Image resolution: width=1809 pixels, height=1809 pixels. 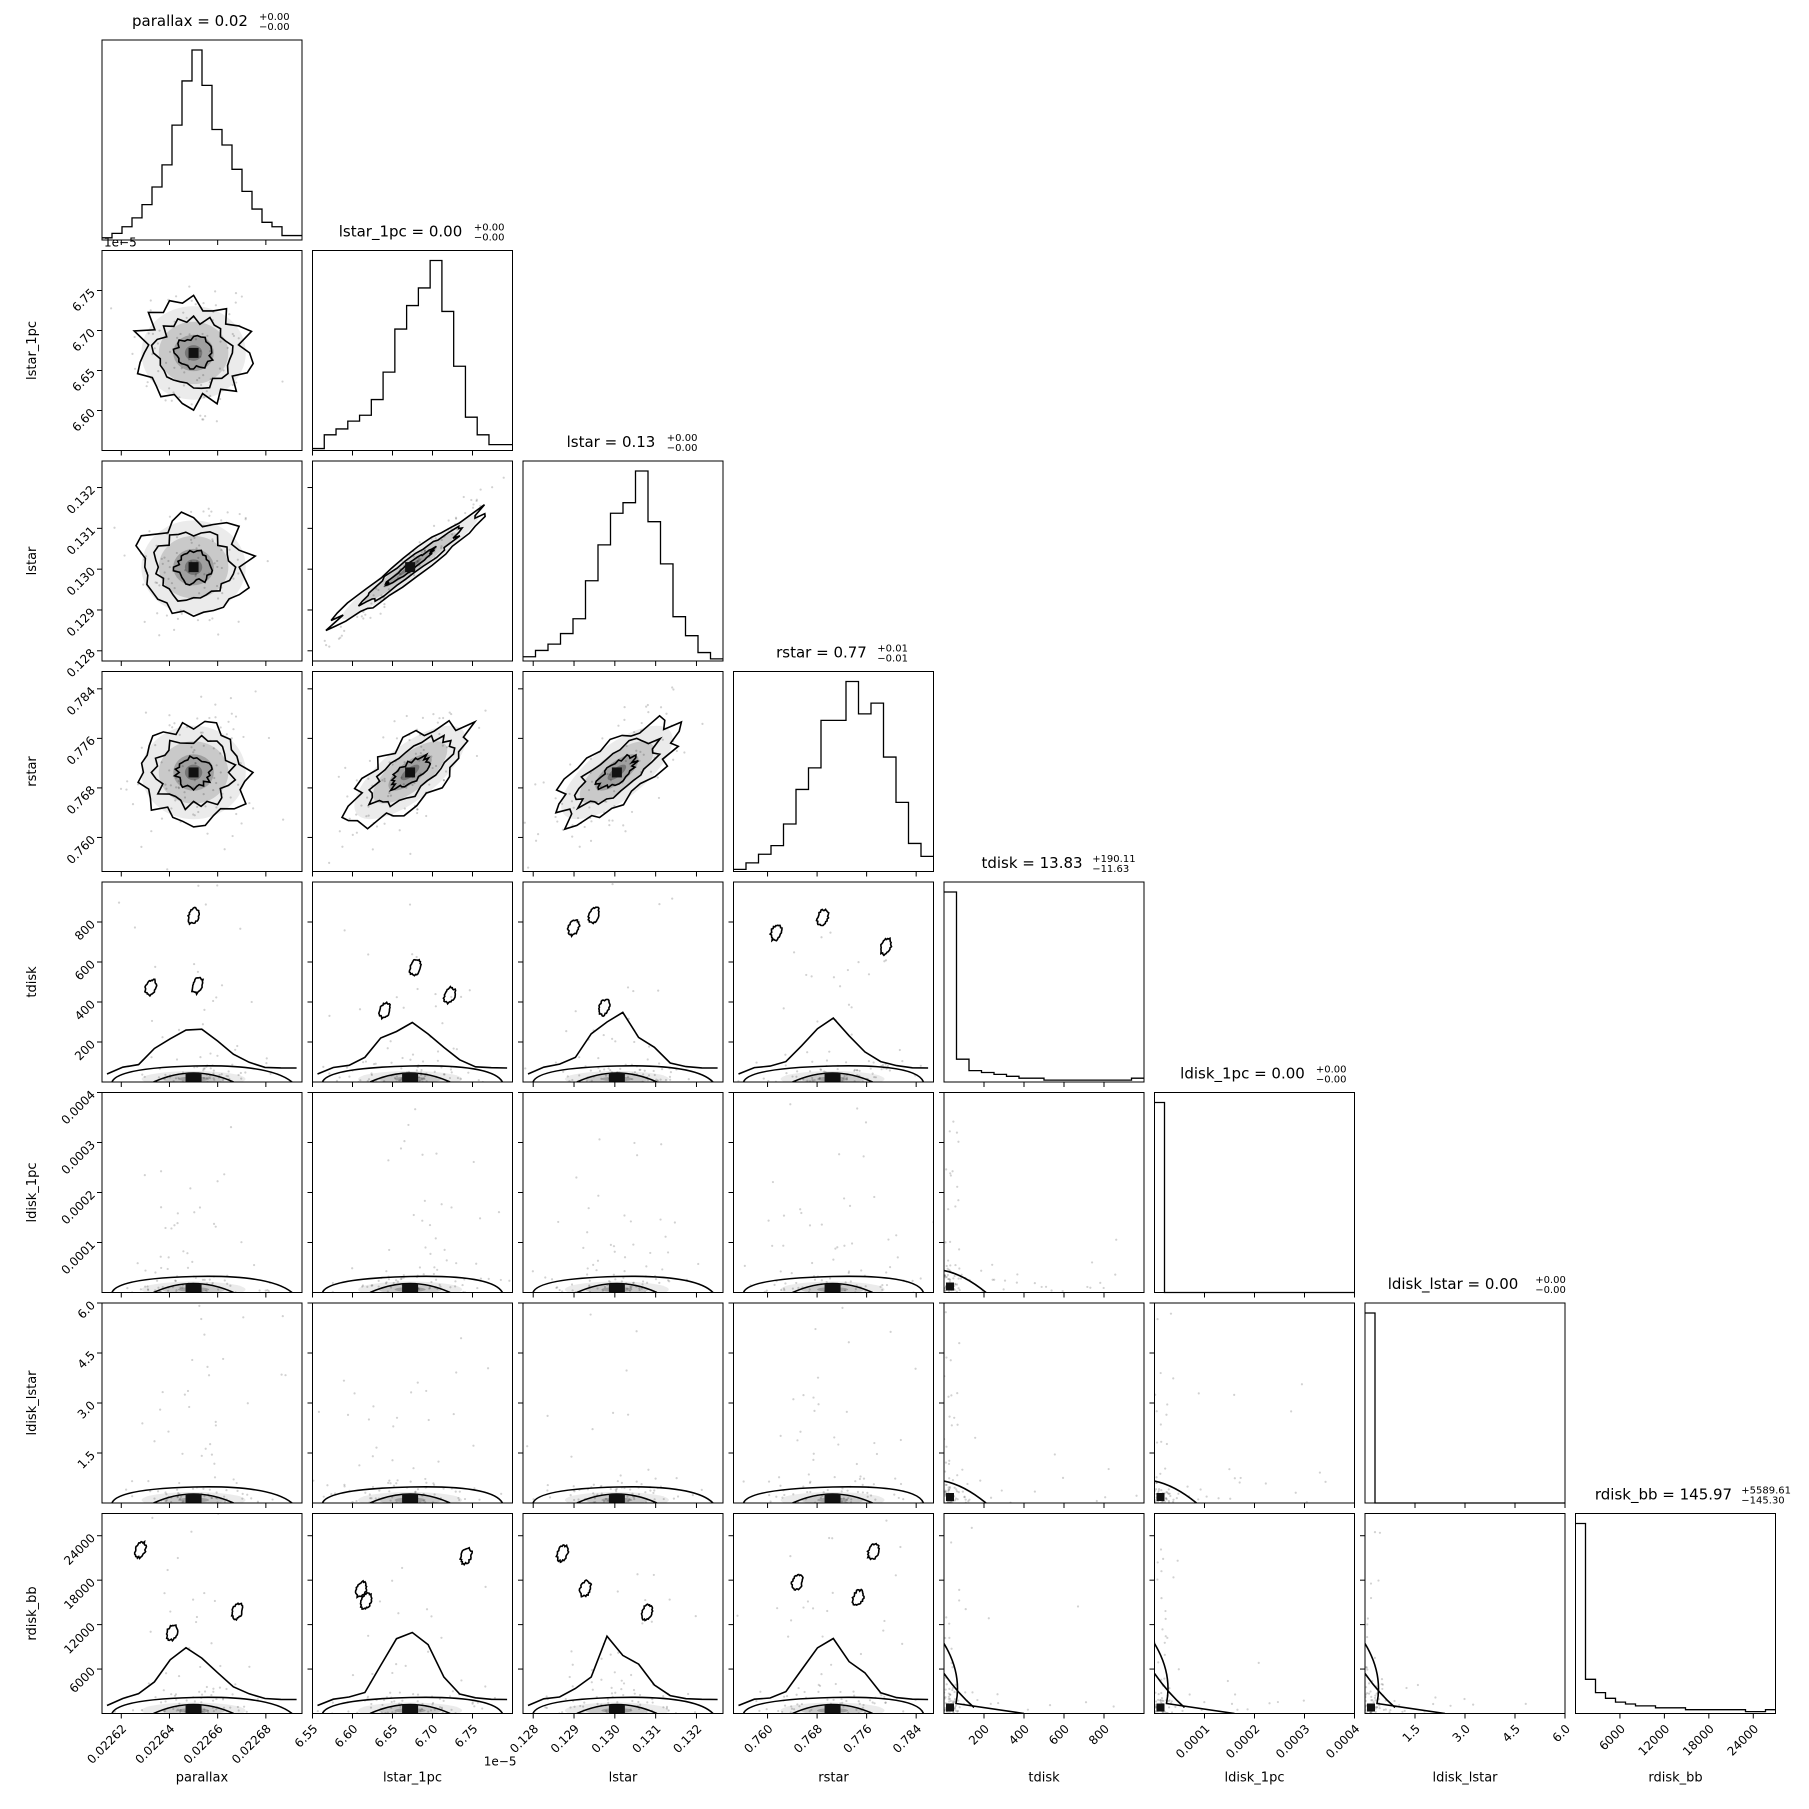 What do you see at coordinates (202, 140) in the screenshot?
I see `hist-frame-parallax` at bounding box center [202, 140].